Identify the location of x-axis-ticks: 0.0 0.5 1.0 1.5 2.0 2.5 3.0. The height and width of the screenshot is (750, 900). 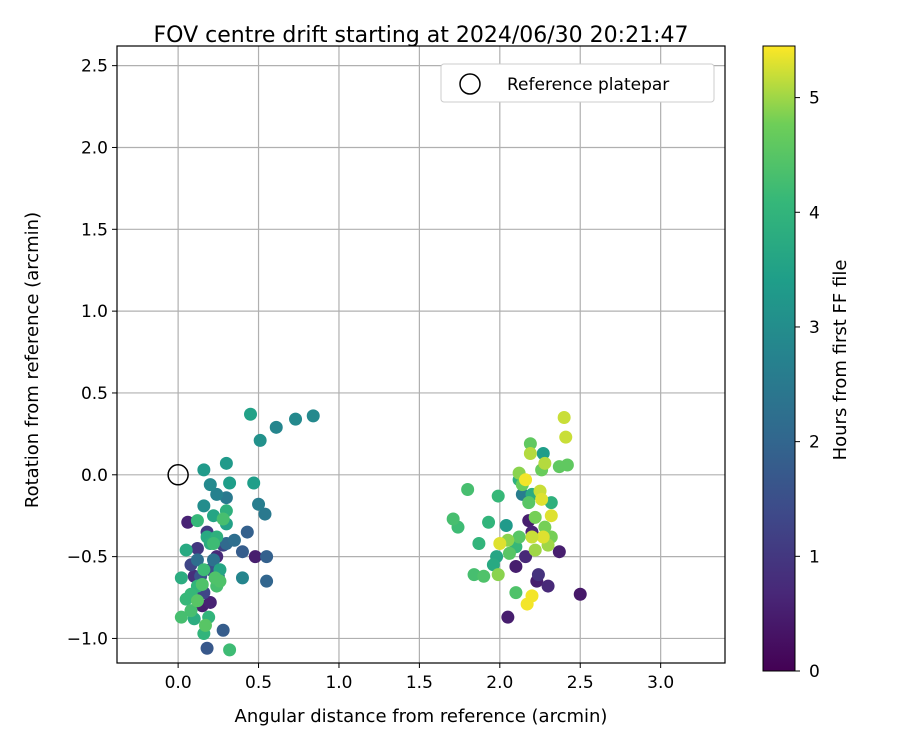
(419, 678).